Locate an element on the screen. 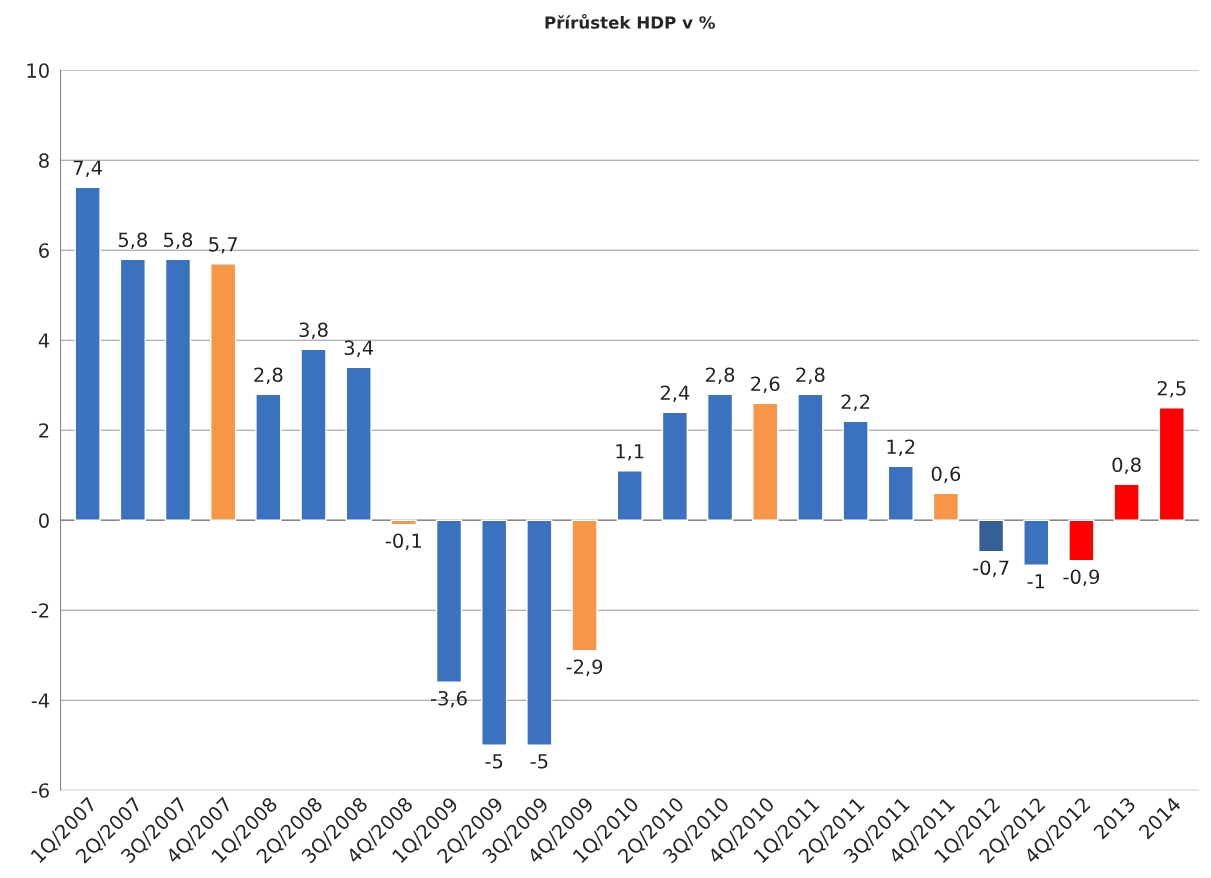  data-label: 0,6 is located at coordinates (946, 475).